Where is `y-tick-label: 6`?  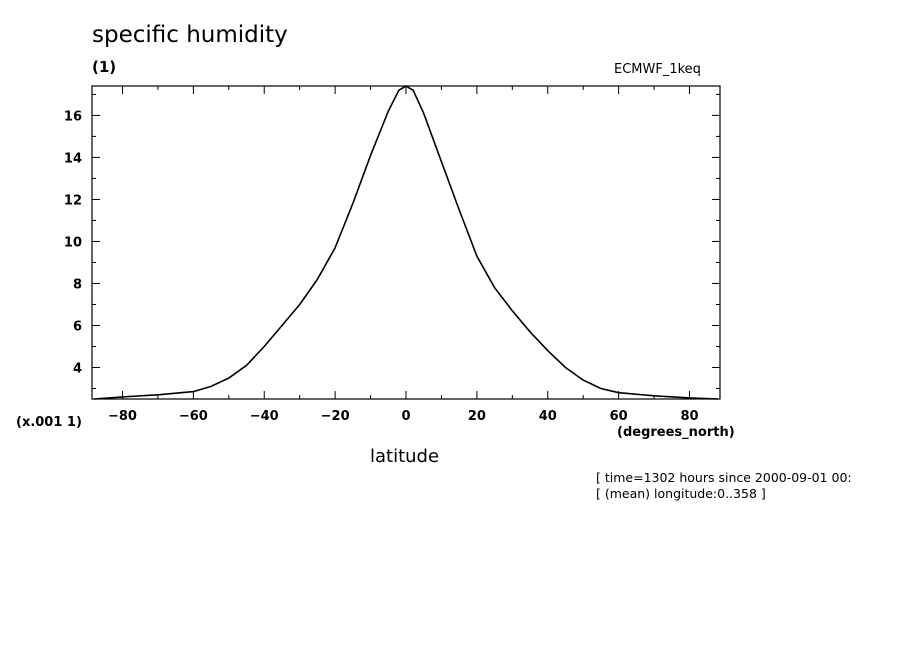 y-tick-label: 6 is located at coordinates (77, 326).